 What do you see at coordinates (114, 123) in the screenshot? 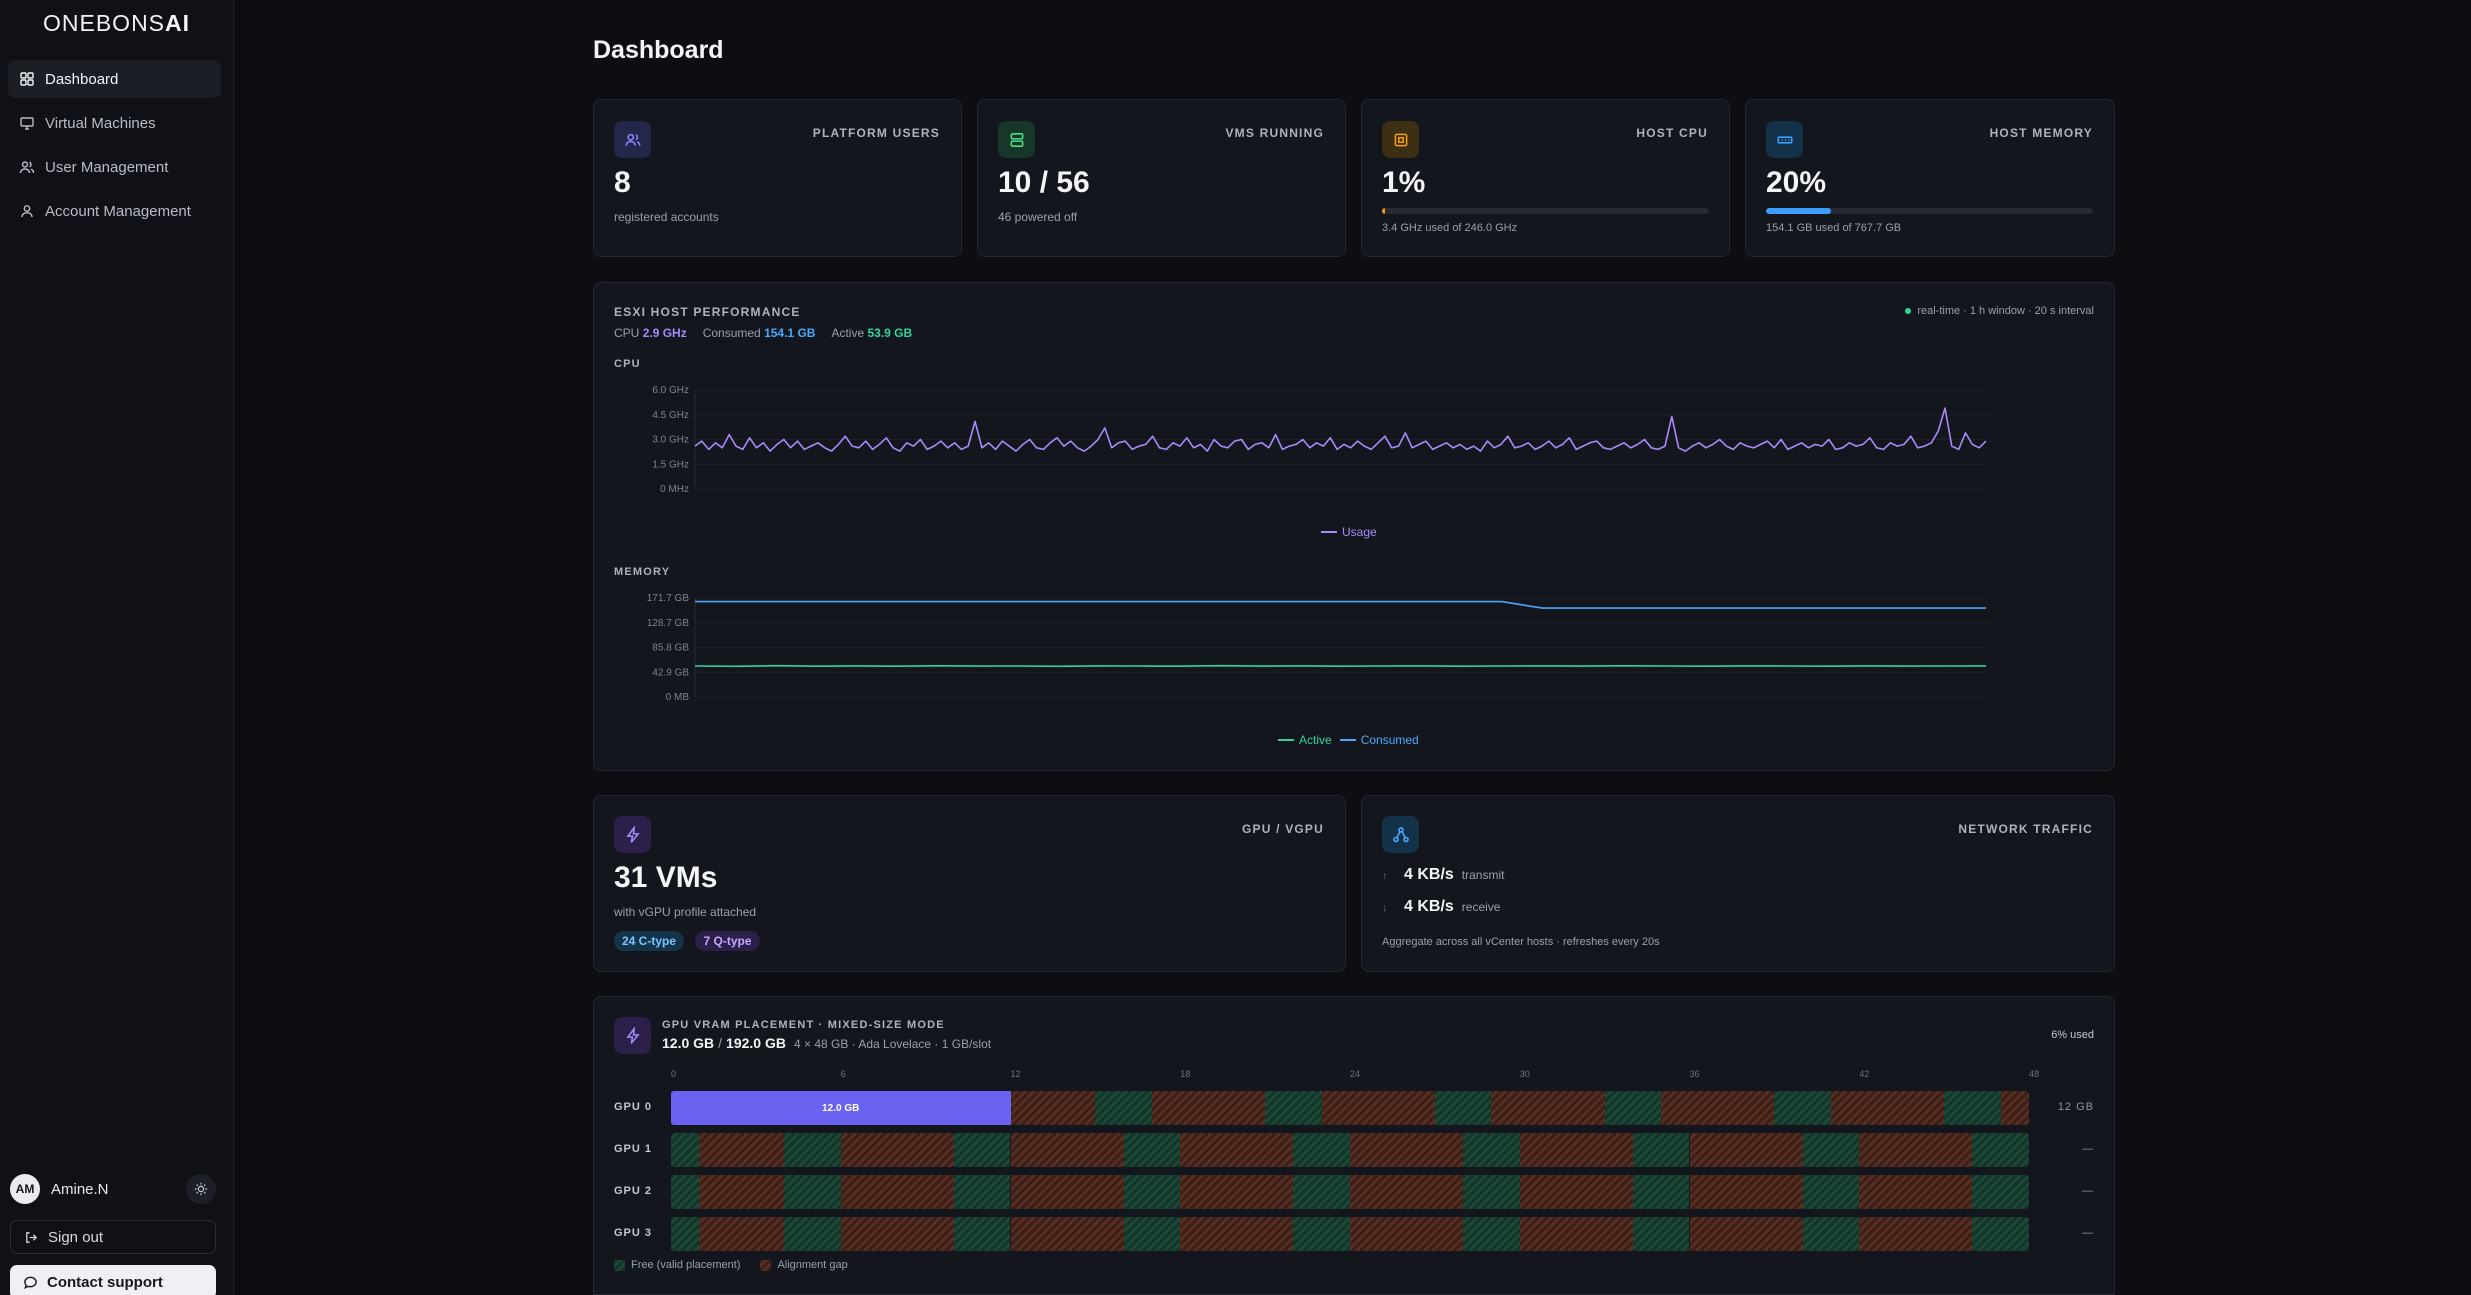
I see `sidebar-item-virtual-machines: Virtual Machines` at bounding box center [114, 123].